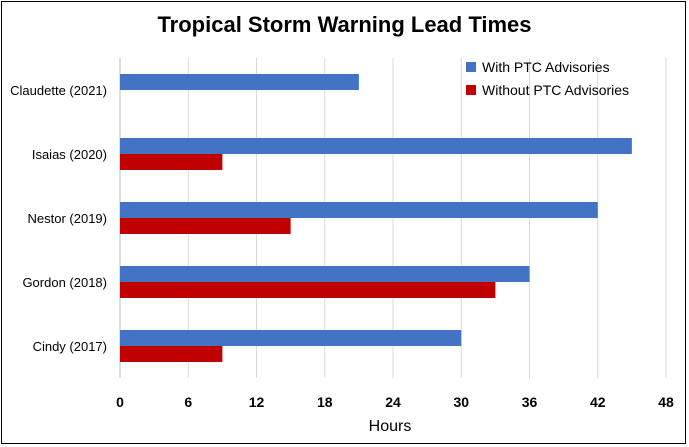 This screenshot has width=689, height=447. Describe the element at coordinates (257, 402) in the screenshot. I see `x-tick-label: 12` at that location.